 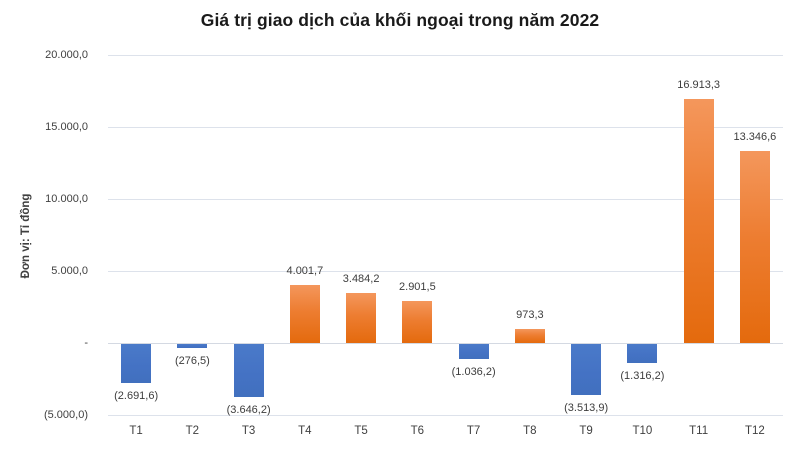 I want to click on bar-T2, so click(x=192, y=346).